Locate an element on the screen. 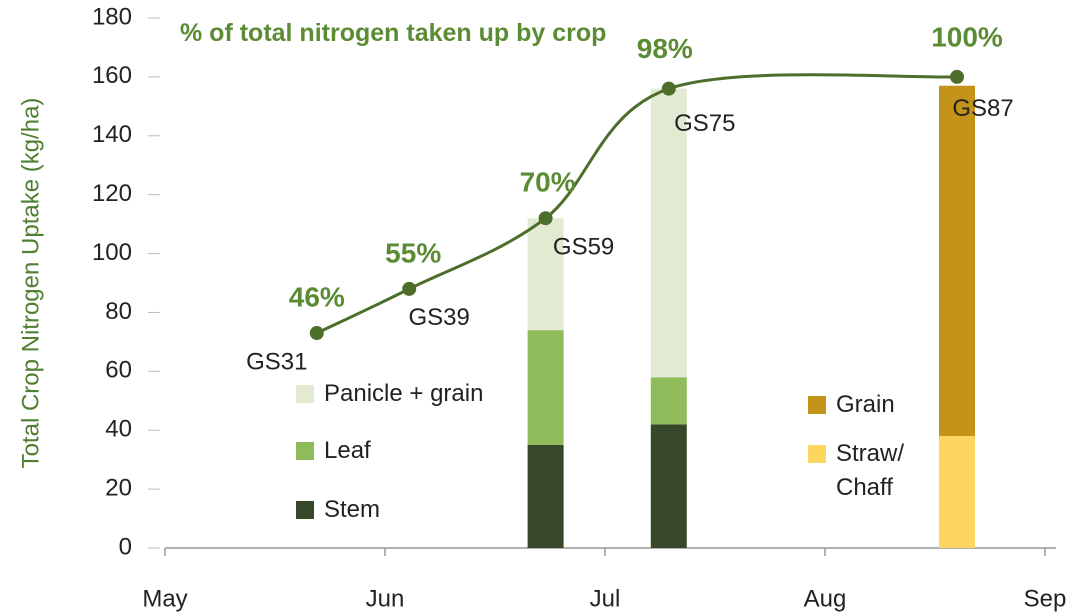 This screenshot has width=1078, height=616. y-tick-label: 160 is located at coordinates (112, 75).